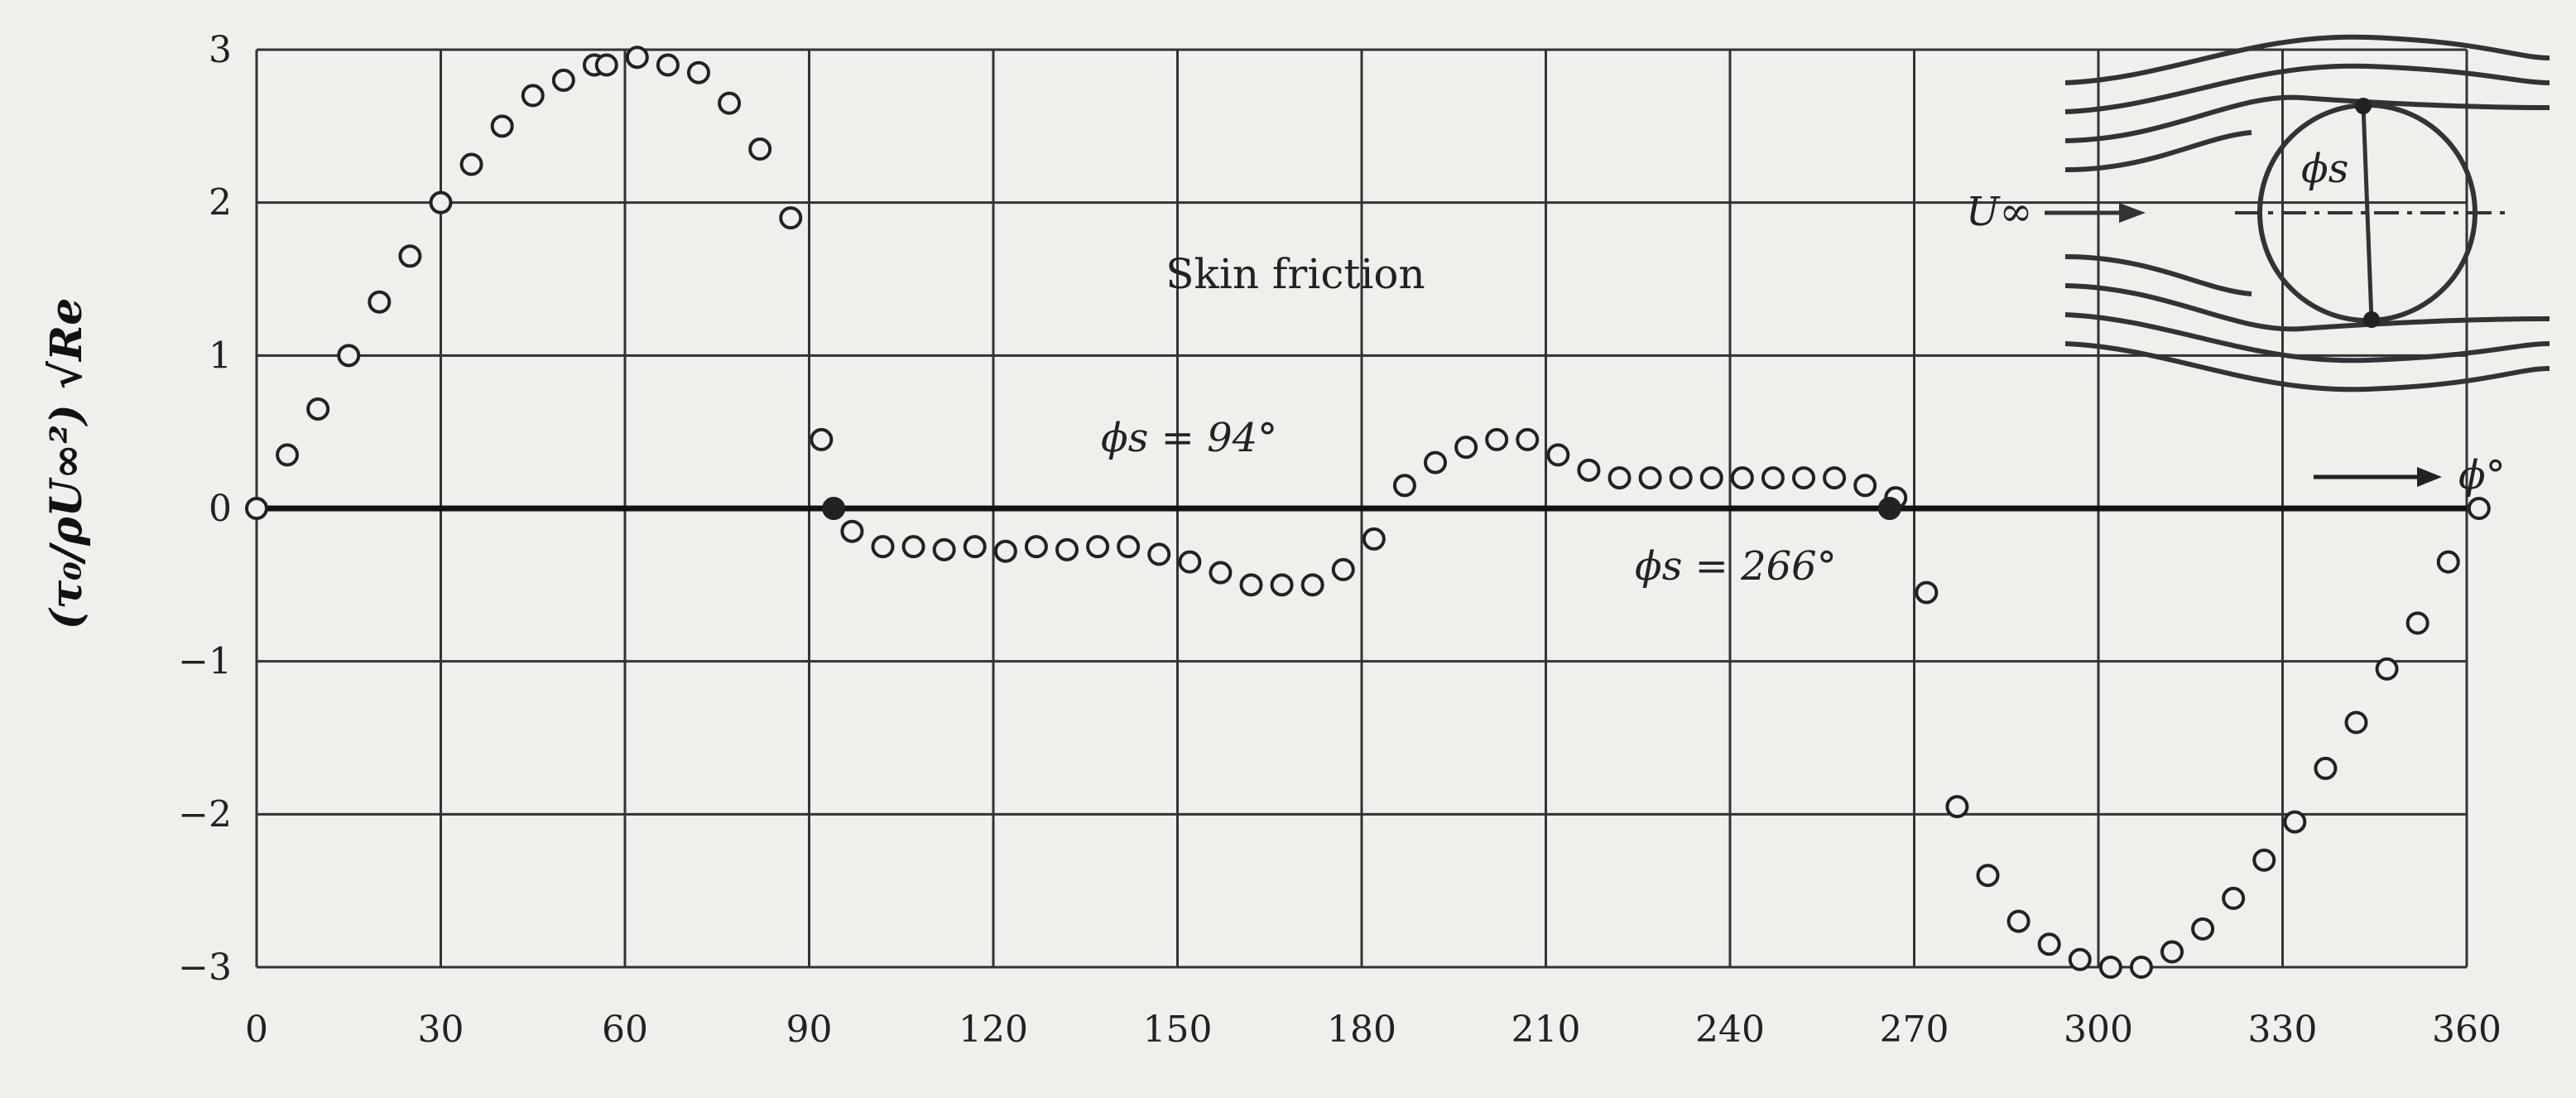 The width and height of the screenshot is (2576, 1098). What do you see at coordinates (993, 1030) in the screenshot?
I see `x-tick-label: 120` at bounding box center [993, 1030].